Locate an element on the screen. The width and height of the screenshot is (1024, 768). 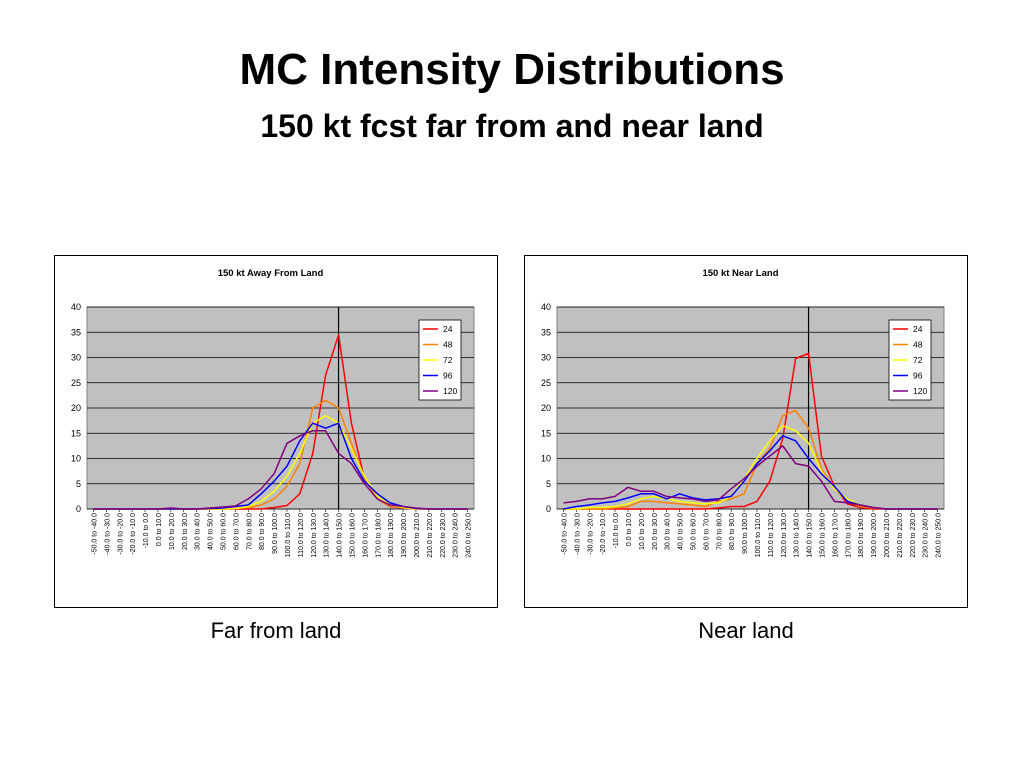
x-tick-label: 240.0 to 250.0 is located at coordinates (939, 535).